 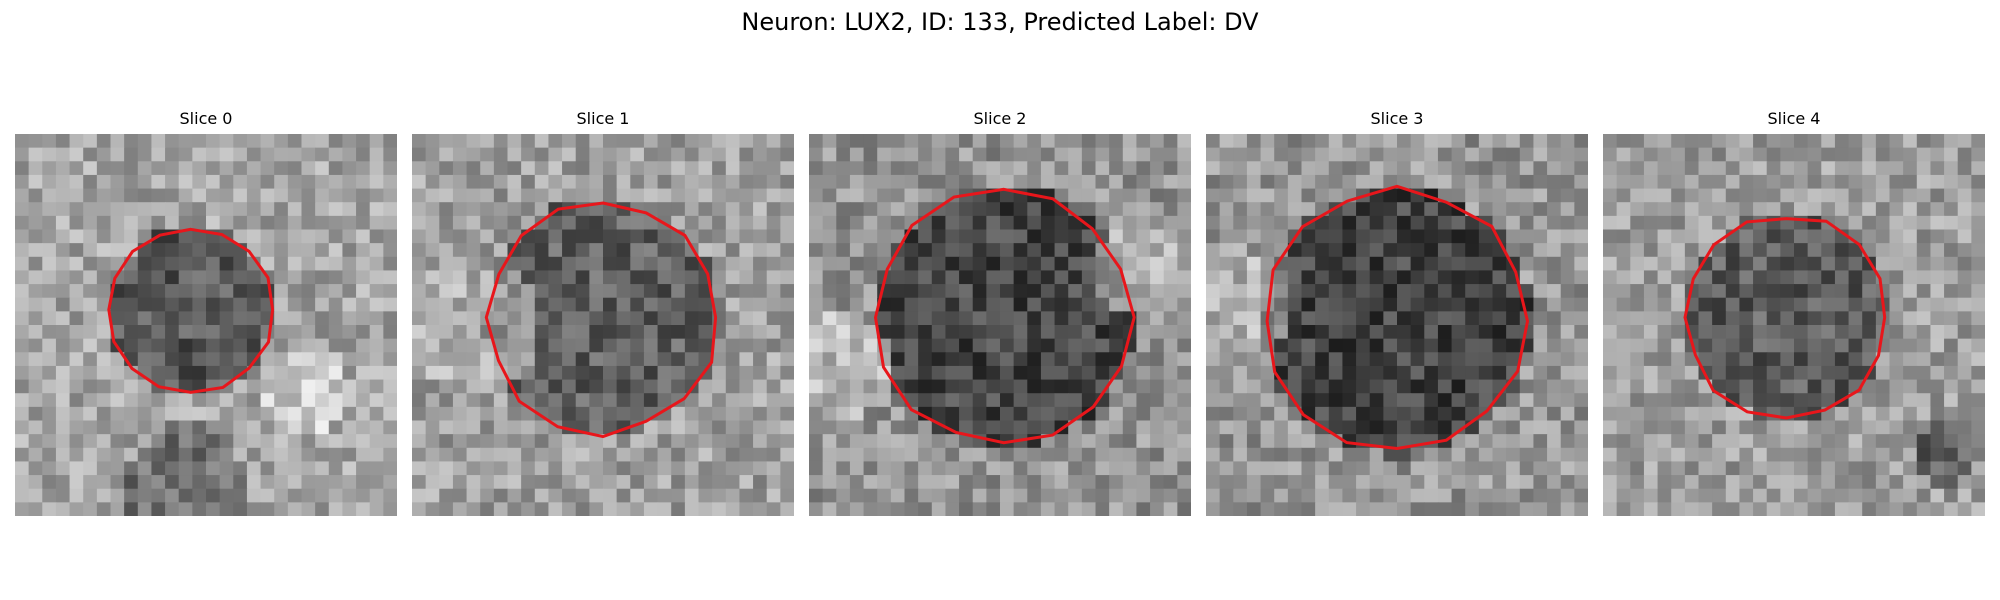 I want to click on slice-panel-4: Slice 4, so click(x=1794, y=312).